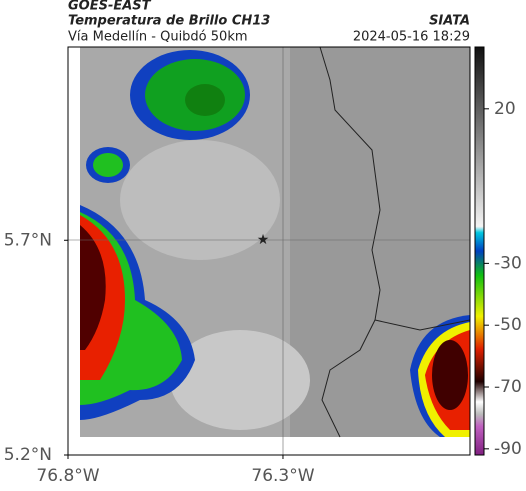 The width and height of the screenshot is (526, 491). I want to click on y-tick-label: 5.7°N, so click(28, 240).